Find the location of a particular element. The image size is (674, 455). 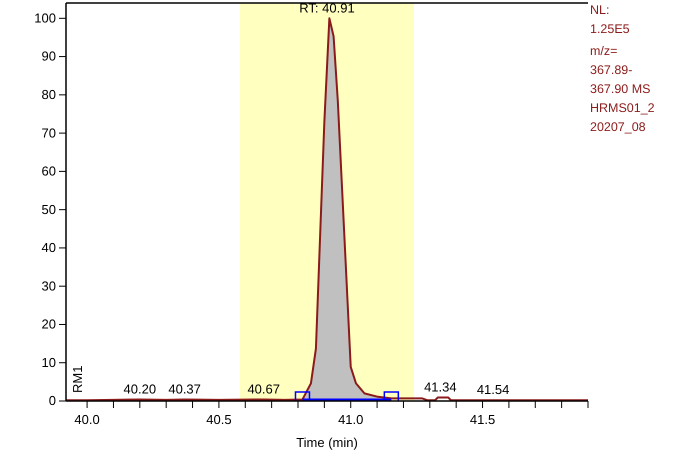

y-tick-label: 80 is located at coordinates (49, 94).